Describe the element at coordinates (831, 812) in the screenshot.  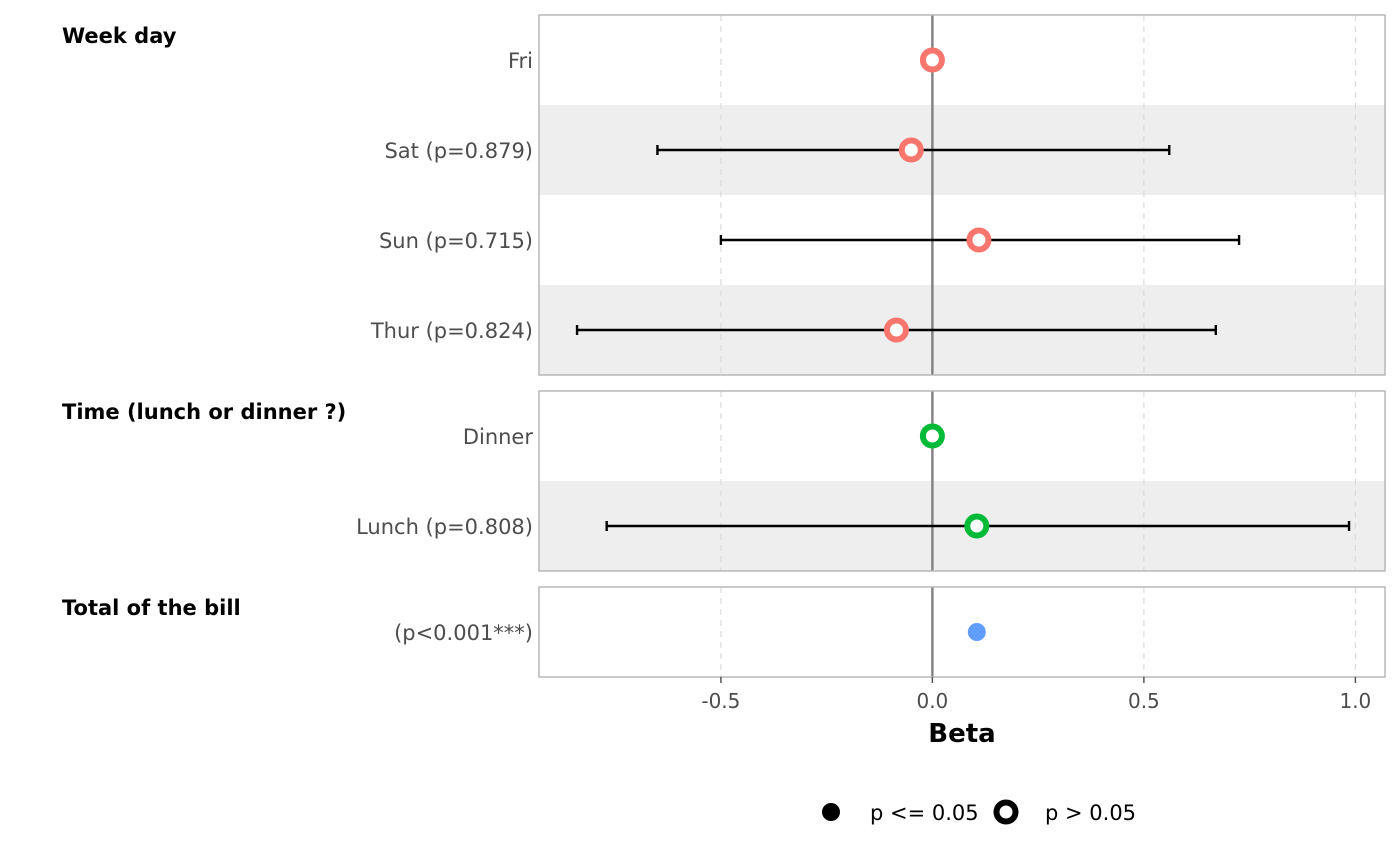
I see `legend-filled-marker` at that location.